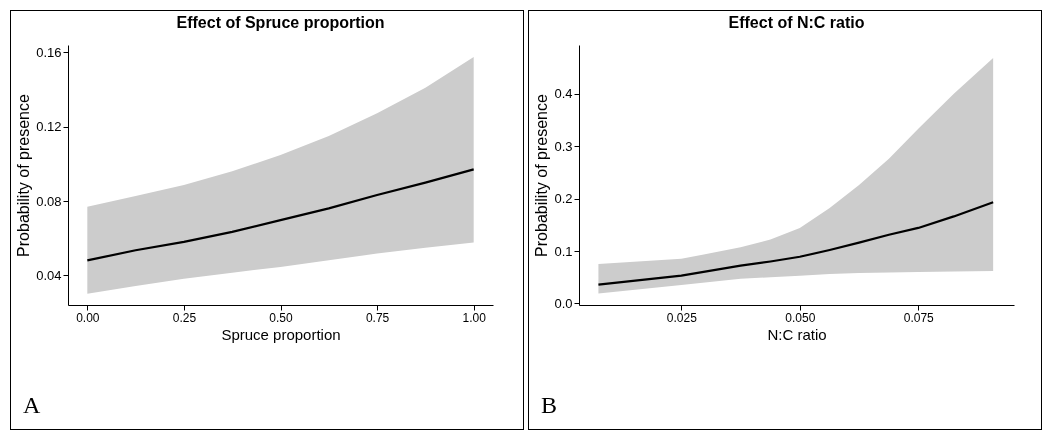  What do you see at coordinates (474, 317) in the screenshot?
I see `x-tick-label: 1.00` at bounding box center [474, 317].